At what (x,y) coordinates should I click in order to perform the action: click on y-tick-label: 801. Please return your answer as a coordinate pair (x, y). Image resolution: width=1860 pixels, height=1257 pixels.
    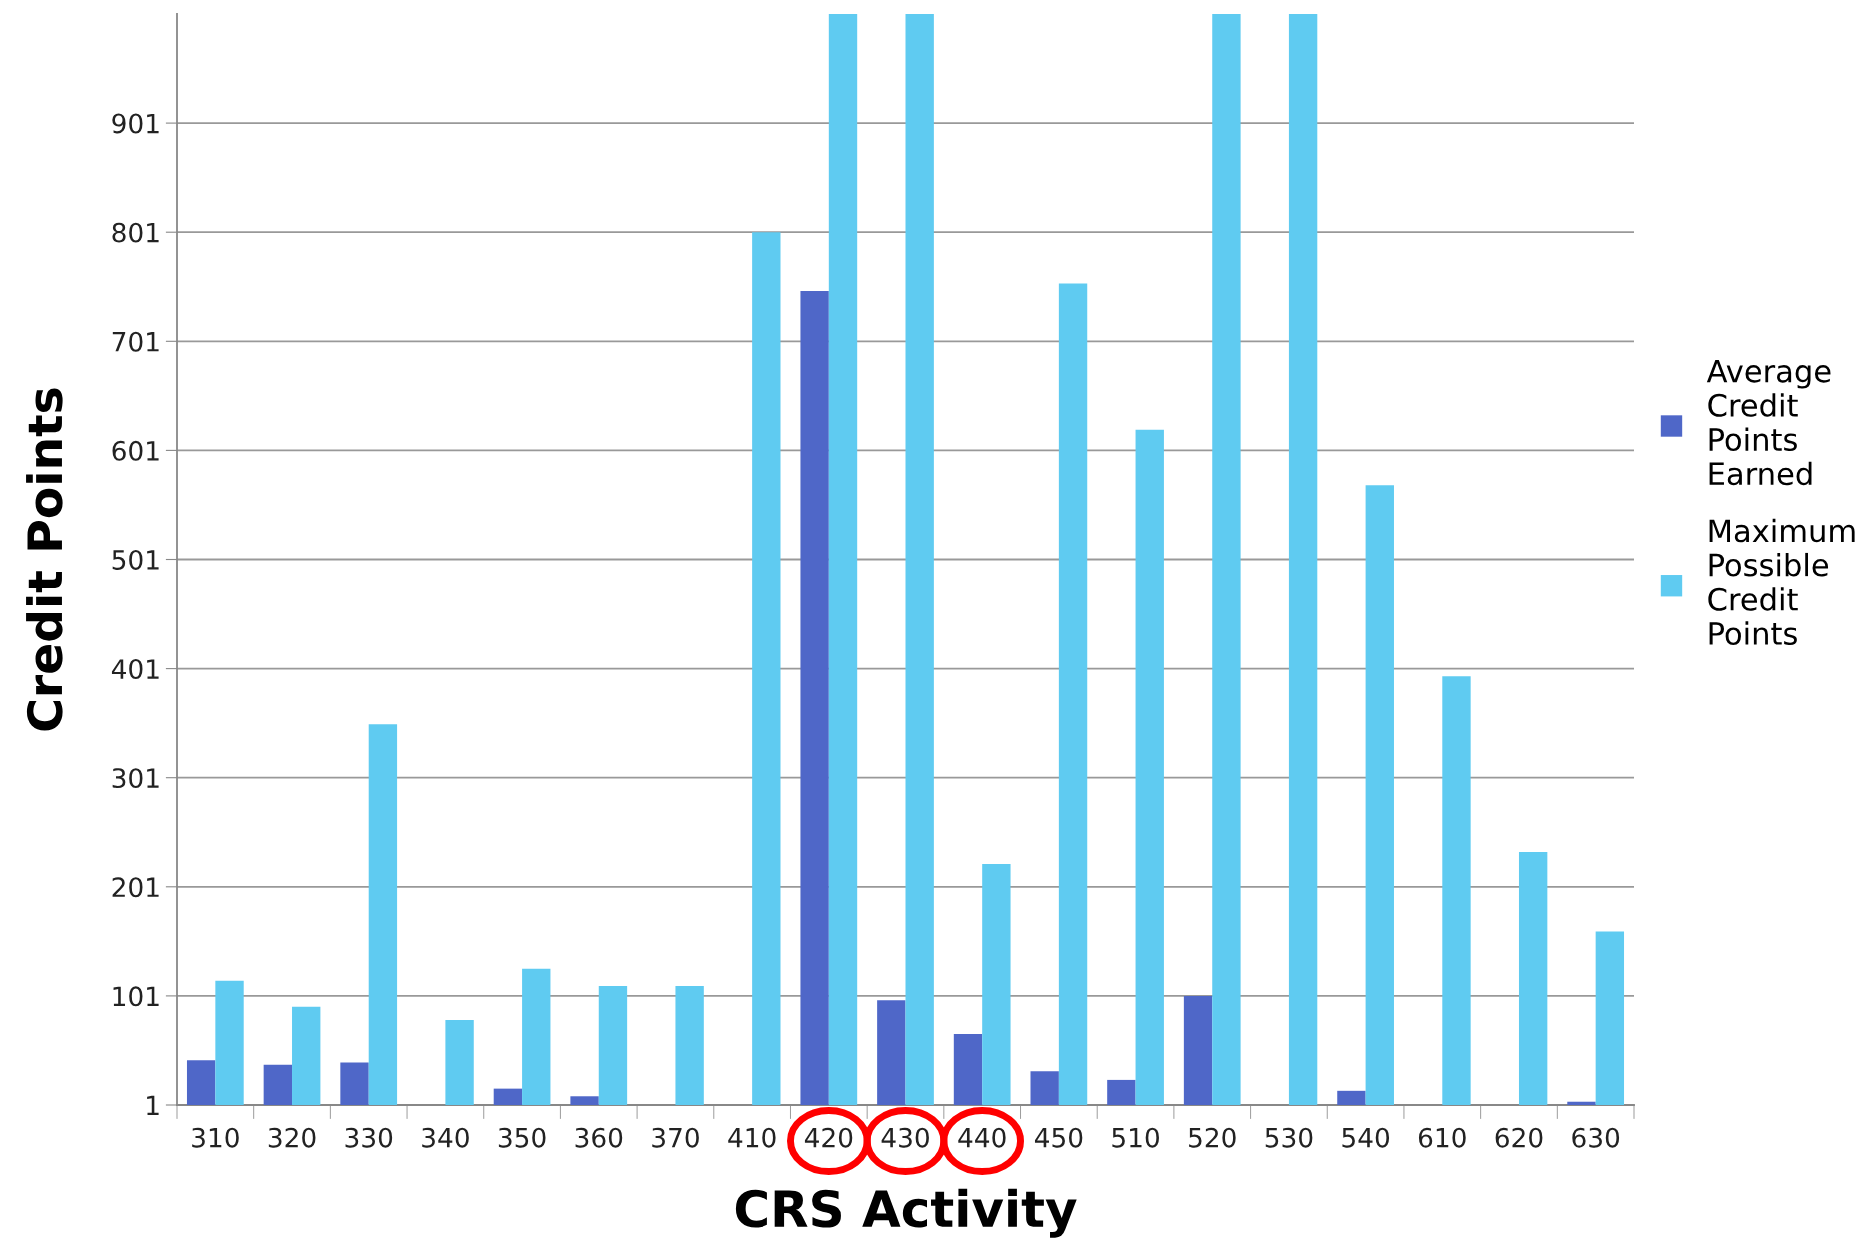
    Looking at the image, I should click on (135, 232).